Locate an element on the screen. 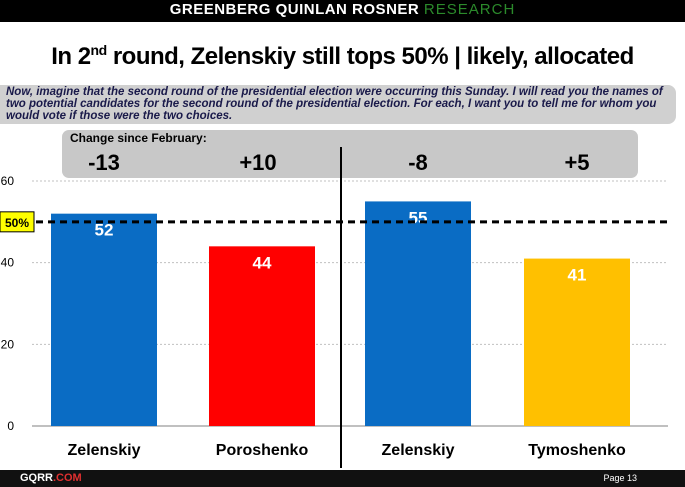  y-tick-label-0: 0 is located at coordinates (10, 426).